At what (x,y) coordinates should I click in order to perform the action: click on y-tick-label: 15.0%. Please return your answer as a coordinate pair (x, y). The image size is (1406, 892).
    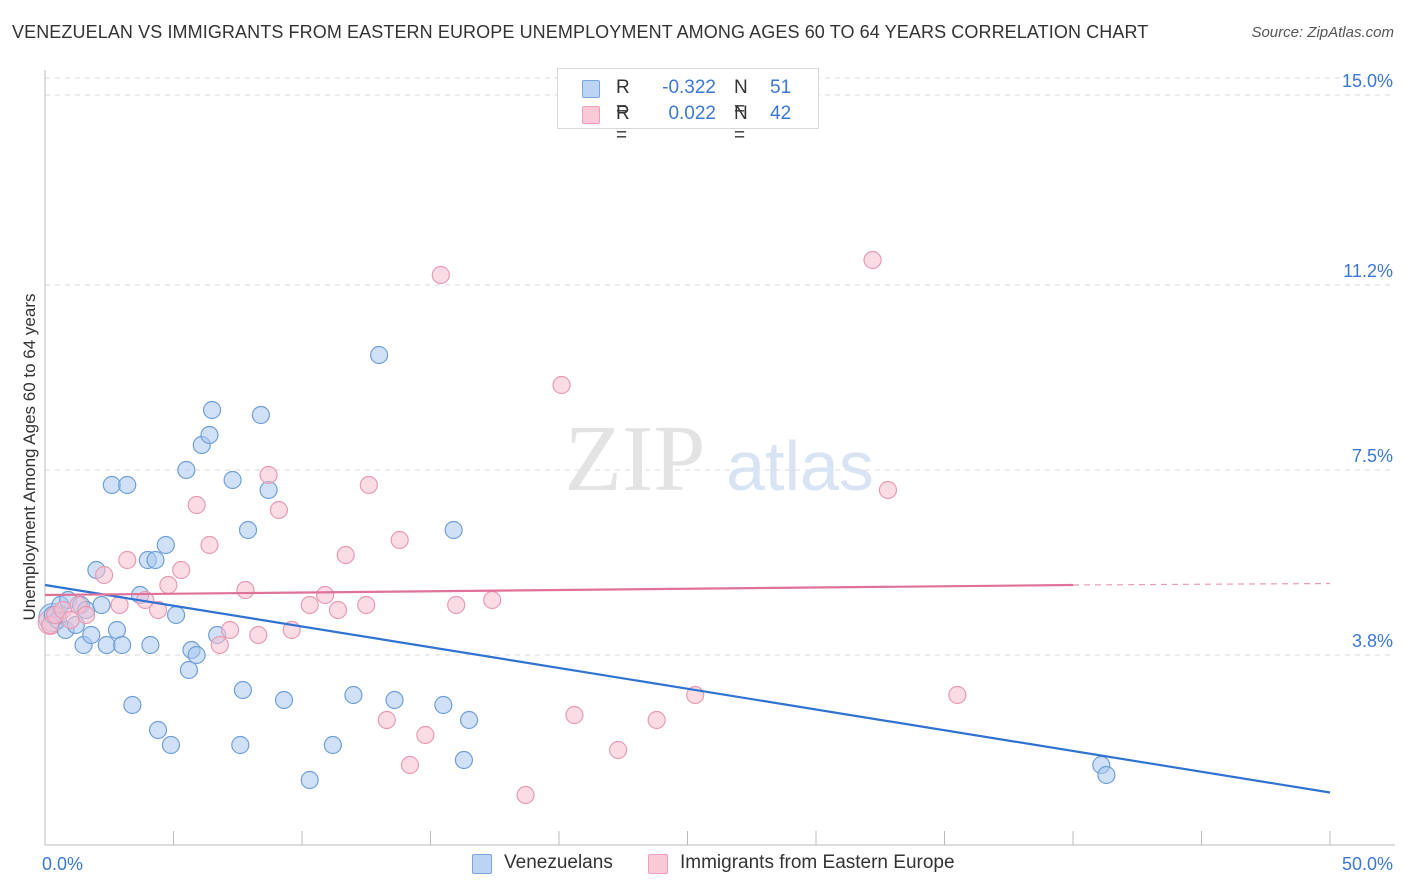
    Looking at the image, I should click on (1367, 81).